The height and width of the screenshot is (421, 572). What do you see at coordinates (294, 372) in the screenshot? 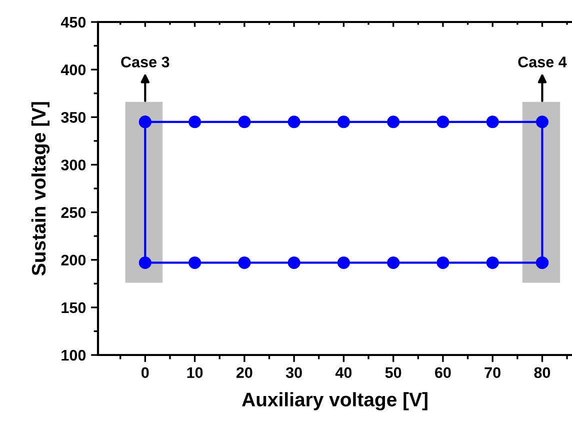
I see `x-tick-label: 30` at bounding box center [294, 372].